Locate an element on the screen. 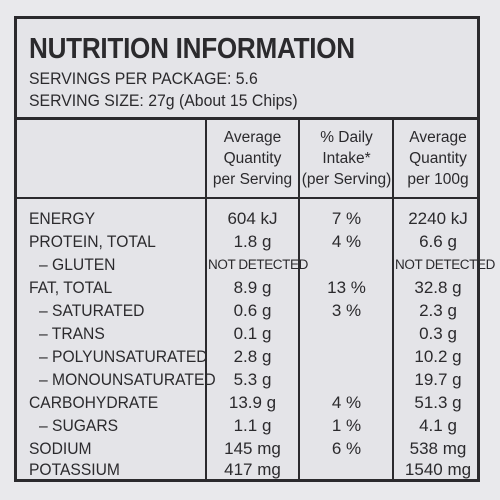 Image resolution: width=500 pixels, height=500 pixels. per-100g-value: 6.6 g is located at coordinates (438, 241).